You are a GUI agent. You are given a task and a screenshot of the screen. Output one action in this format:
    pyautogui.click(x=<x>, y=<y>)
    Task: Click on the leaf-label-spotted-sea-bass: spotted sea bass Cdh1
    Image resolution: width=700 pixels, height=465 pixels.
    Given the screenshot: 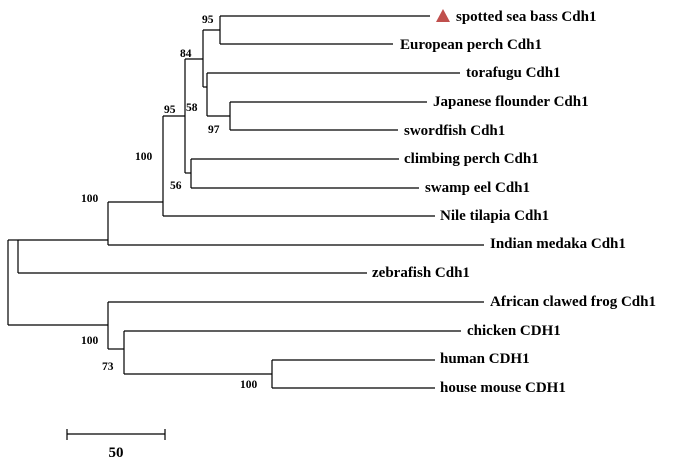 What is the action you would take?
    pyautogui.click(x=526, y=17)
    